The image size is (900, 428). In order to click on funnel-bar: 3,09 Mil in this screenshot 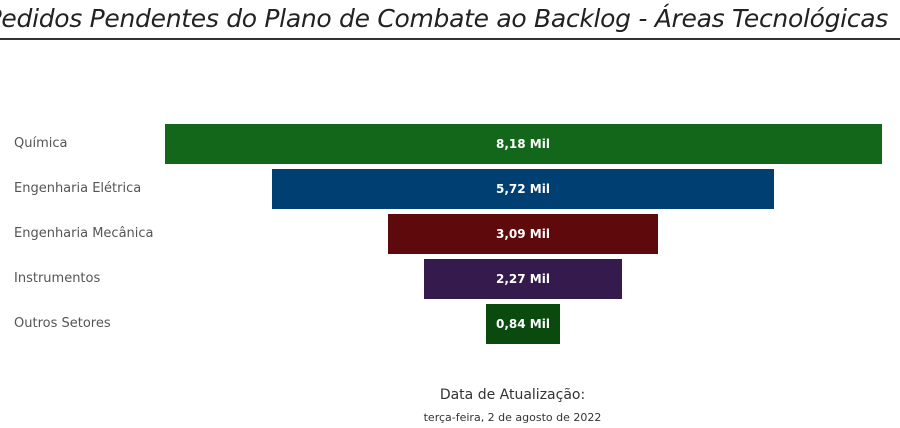, I will do `click(523, 234)`.